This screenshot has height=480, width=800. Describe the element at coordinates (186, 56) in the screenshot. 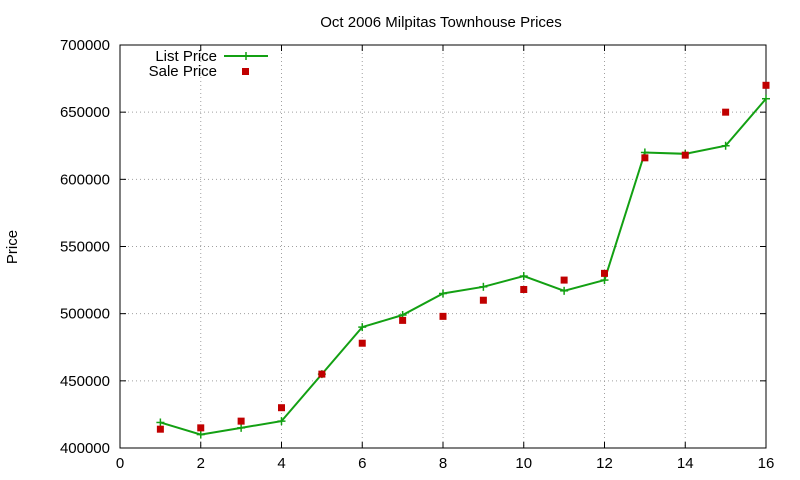

I see `legend-label-list-price: List Price` at that location.